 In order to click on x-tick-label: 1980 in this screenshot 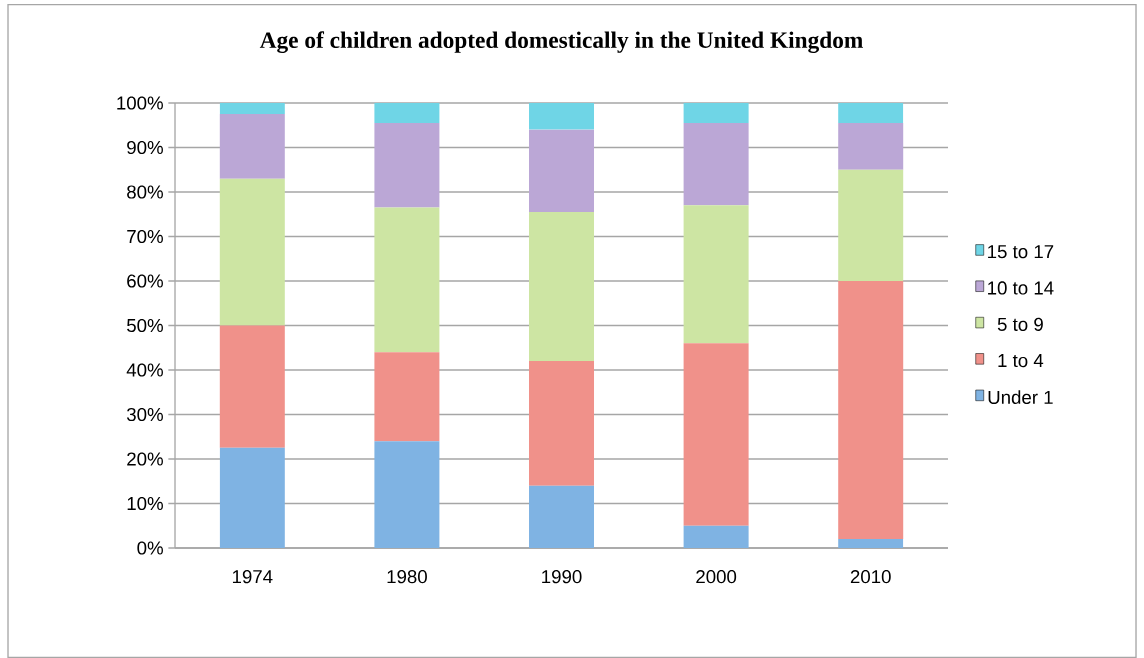, I will do `click(407, 577)`.